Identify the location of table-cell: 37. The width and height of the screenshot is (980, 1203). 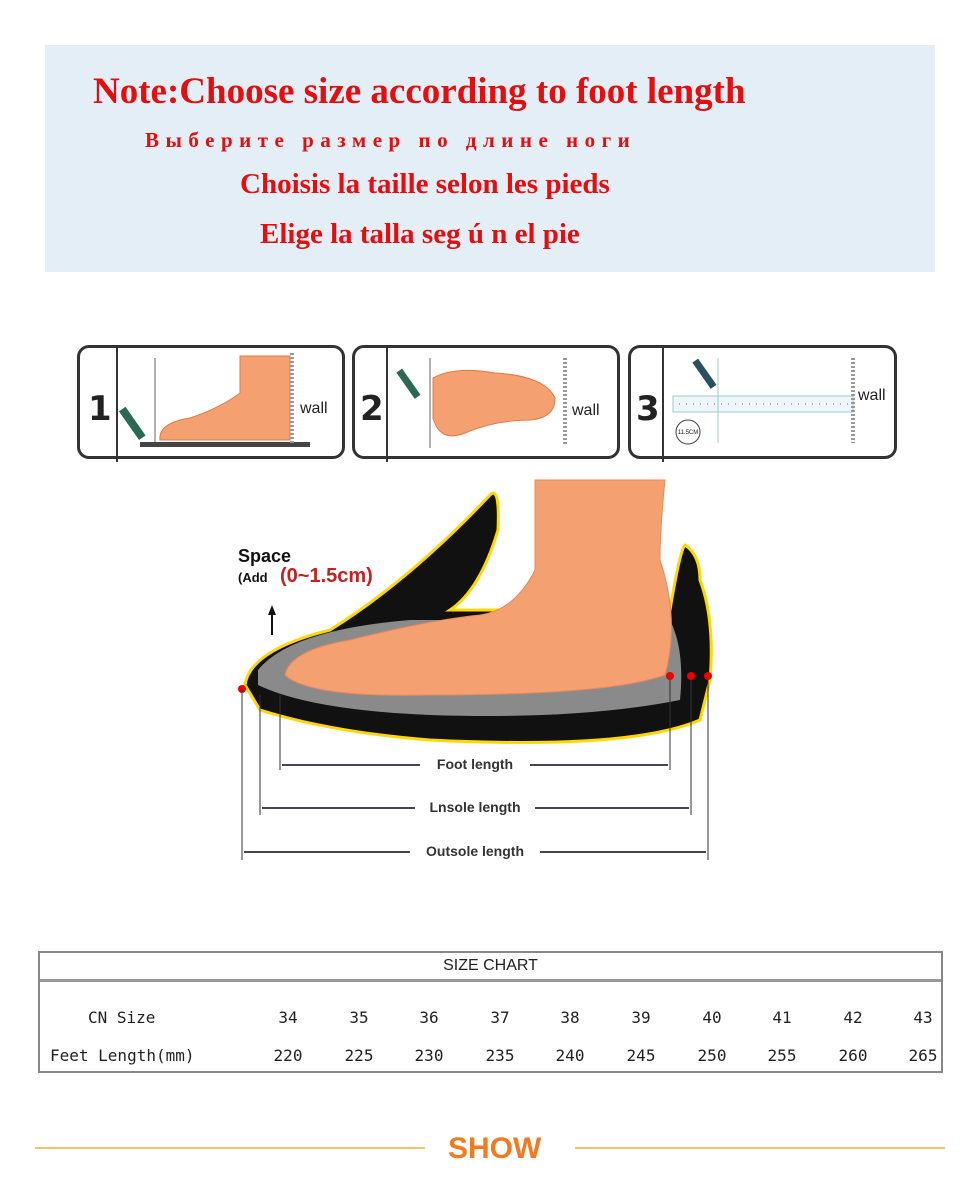
(500, 1017).